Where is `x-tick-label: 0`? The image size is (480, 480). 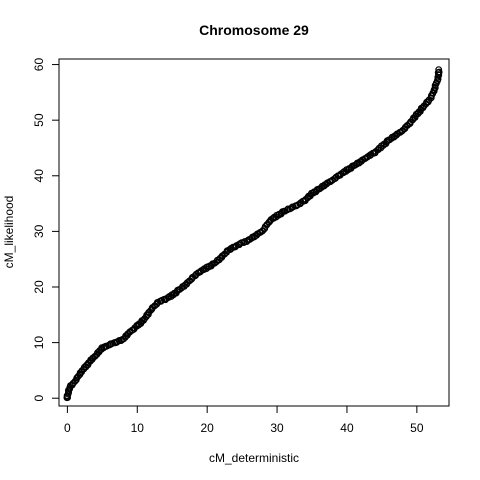 x-tick-label: 0 is located at coordinates (67, 428).